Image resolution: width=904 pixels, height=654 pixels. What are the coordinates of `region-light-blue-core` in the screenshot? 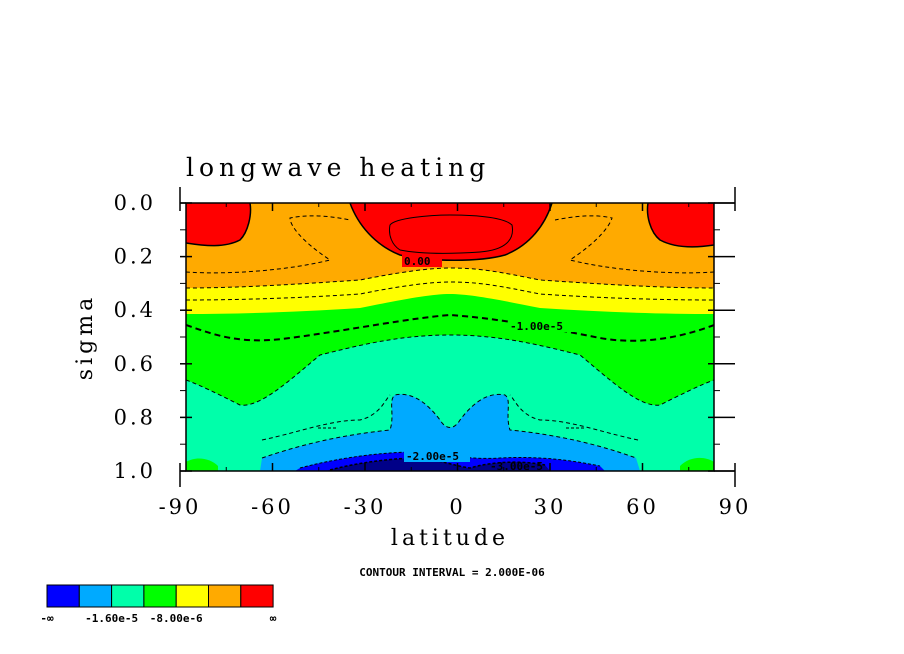 It's located at (450, 432).